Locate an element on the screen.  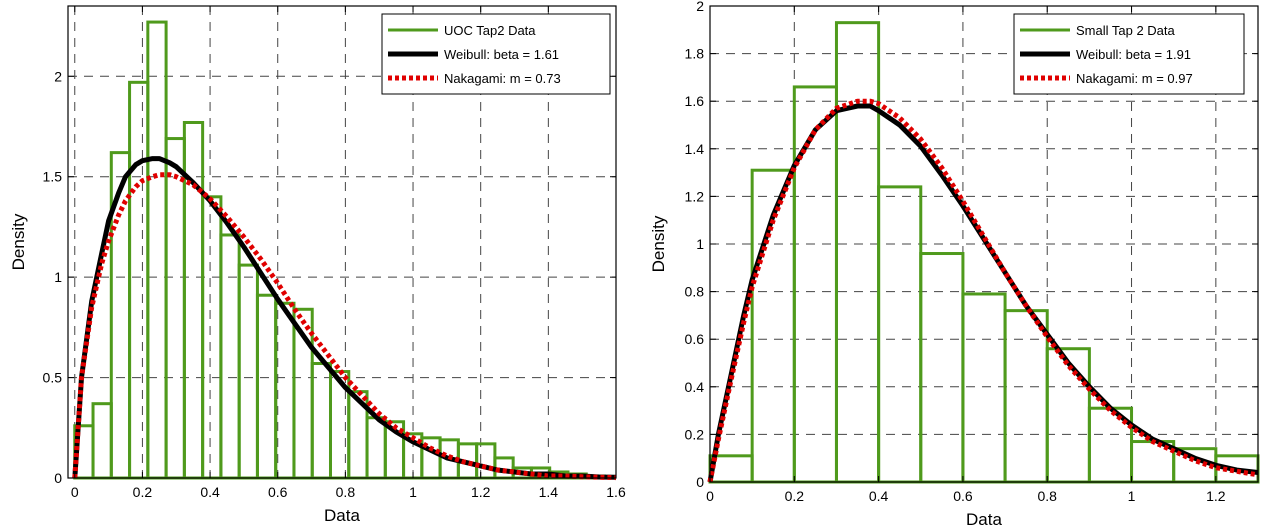
y-tick-label: 0.5 is located at coordinates (53, 378).